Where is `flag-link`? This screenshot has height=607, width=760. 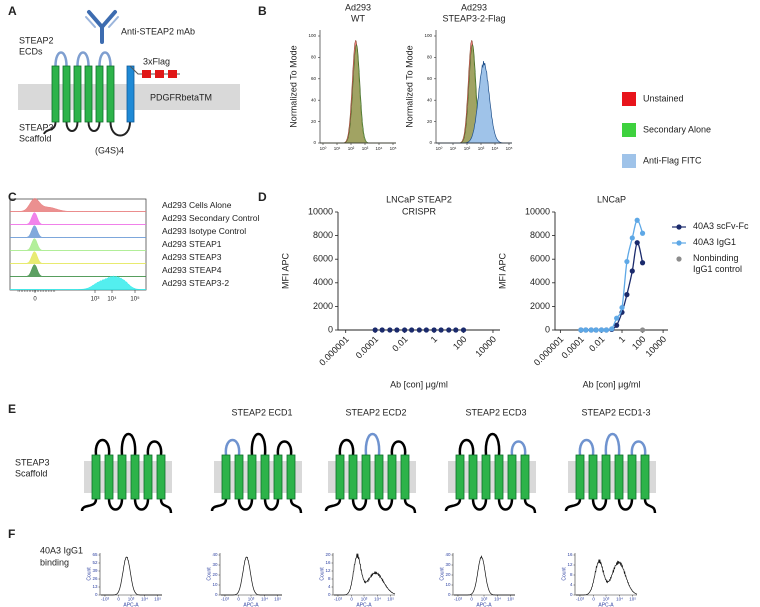 flag-link is located at coordinates (154, 70).